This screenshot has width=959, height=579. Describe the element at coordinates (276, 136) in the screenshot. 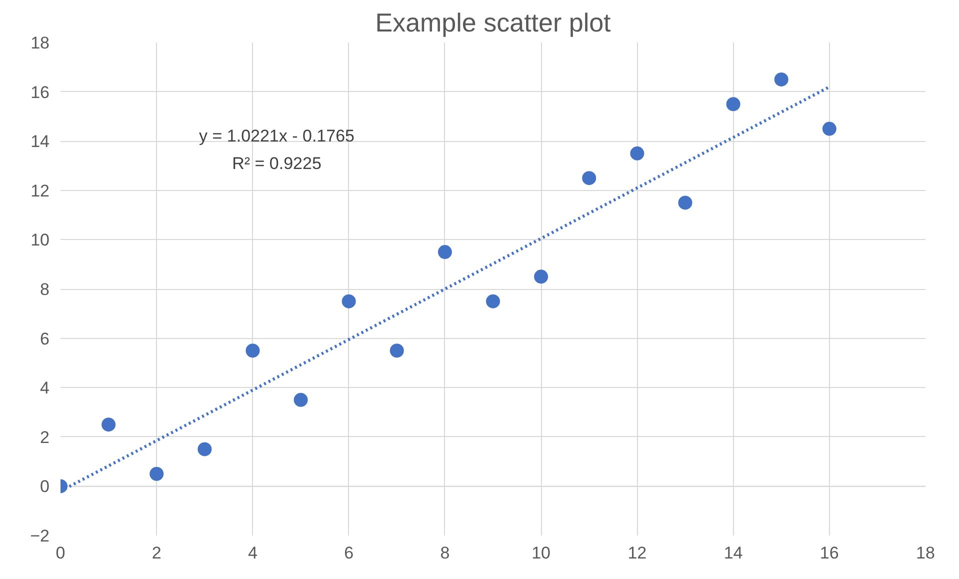

I see `annotation: y = 1.0221x - 0.1765` at that location.